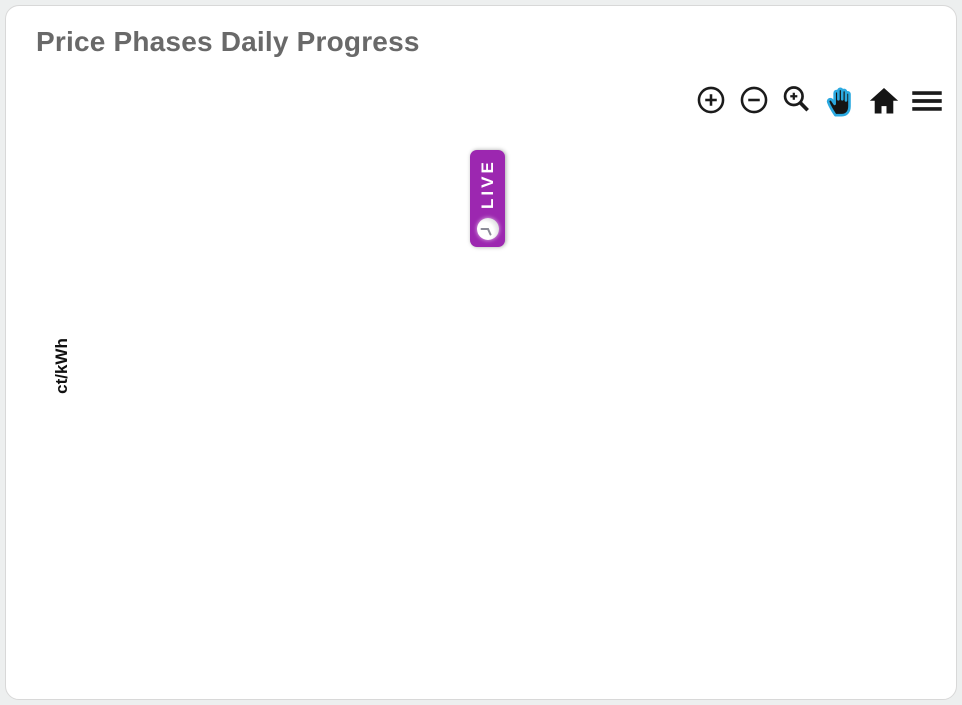  I want to click on pan-button, so click(840, 101).